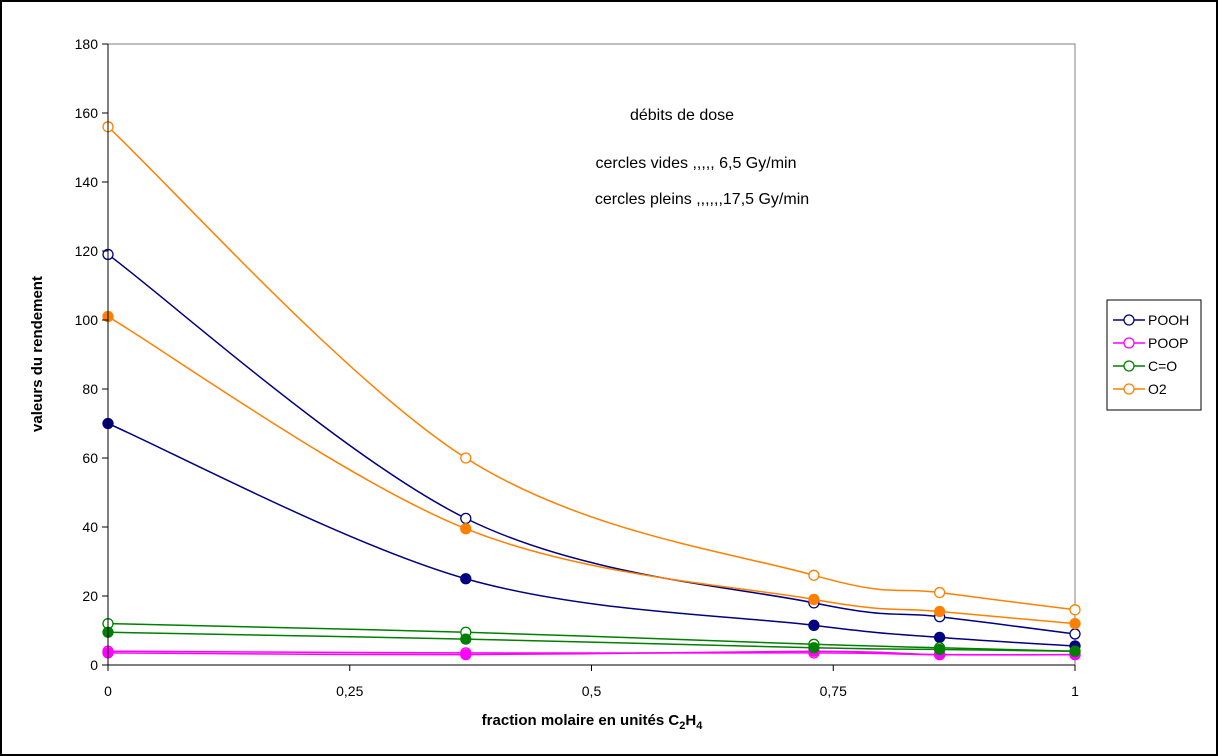 The height and width of the screenshot is (756, 1218). Describe the element at coordinates (87, 113) in the screenshot. I see `y-tick-label-8: 160` at that location.